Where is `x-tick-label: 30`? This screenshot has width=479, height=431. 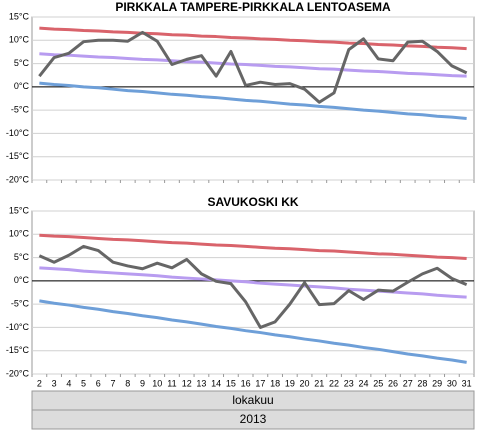 x-tick-label: 30 is located at coordinates (452, 383).